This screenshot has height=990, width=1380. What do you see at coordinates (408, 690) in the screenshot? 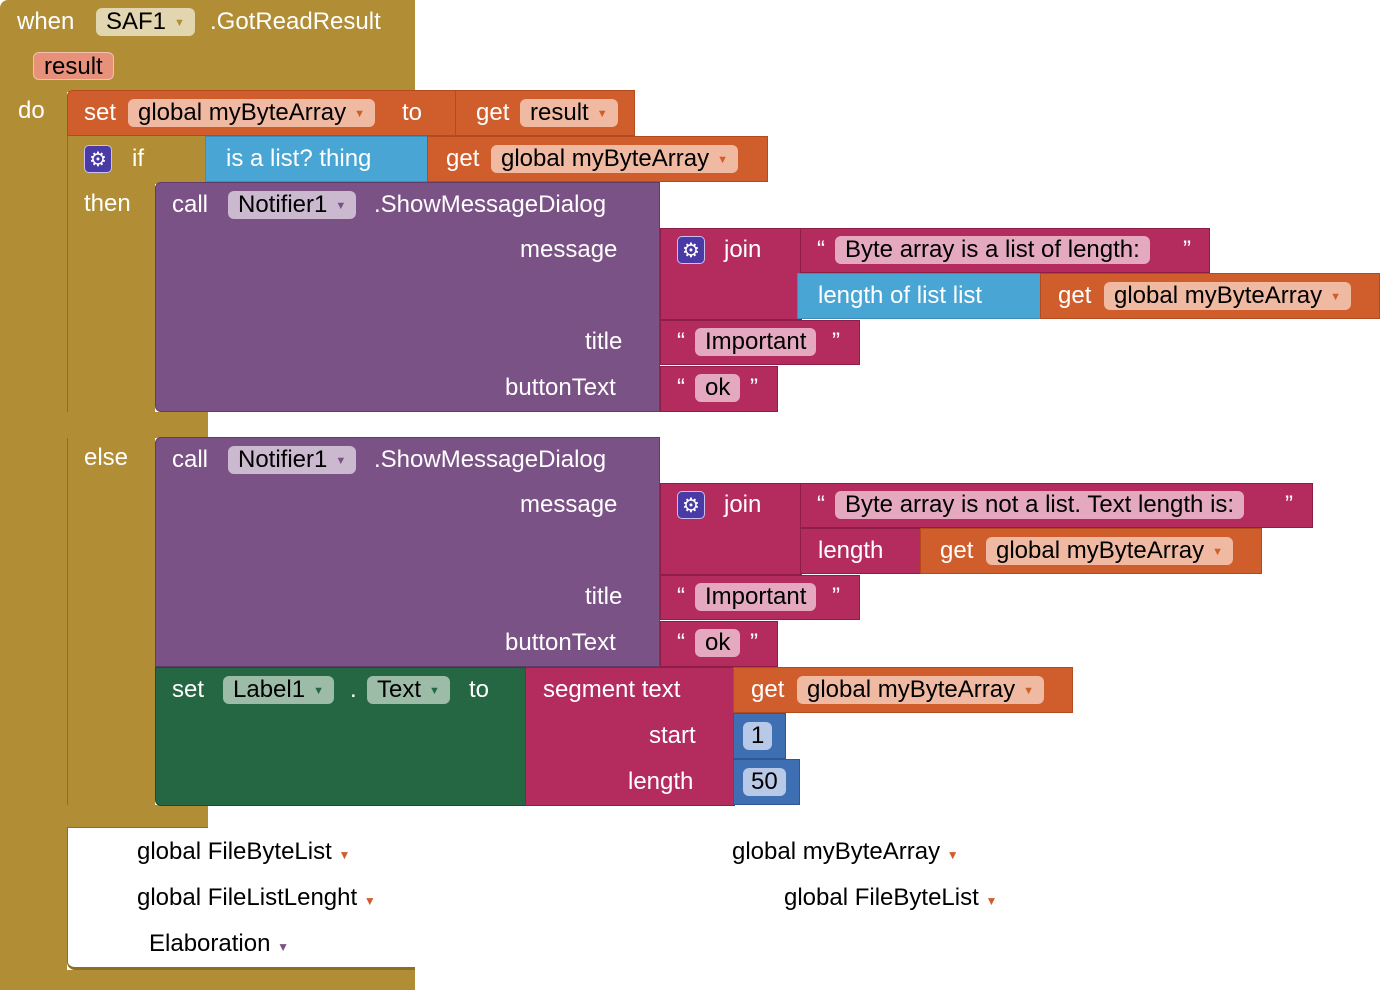
I see `property-dropdown: Text ▼` at bounding box center [408, 690].